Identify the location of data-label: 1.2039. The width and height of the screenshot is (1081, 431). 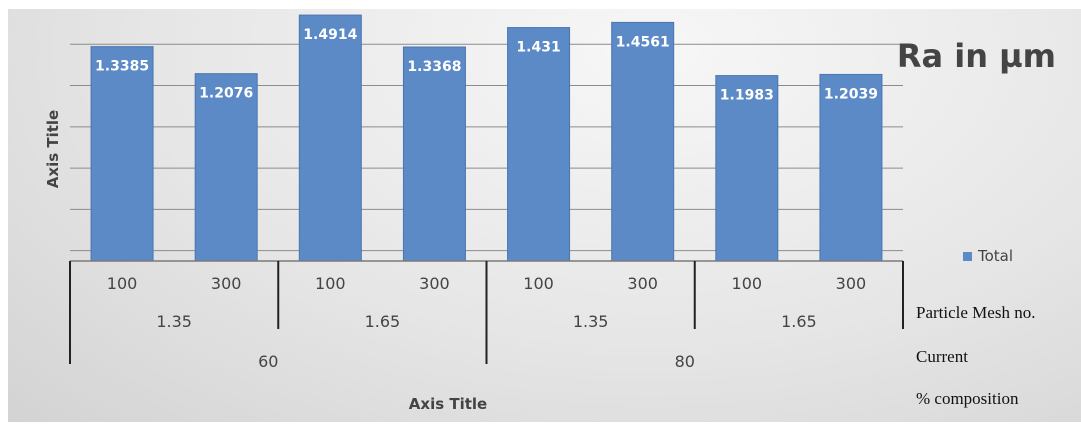
(851, 94).